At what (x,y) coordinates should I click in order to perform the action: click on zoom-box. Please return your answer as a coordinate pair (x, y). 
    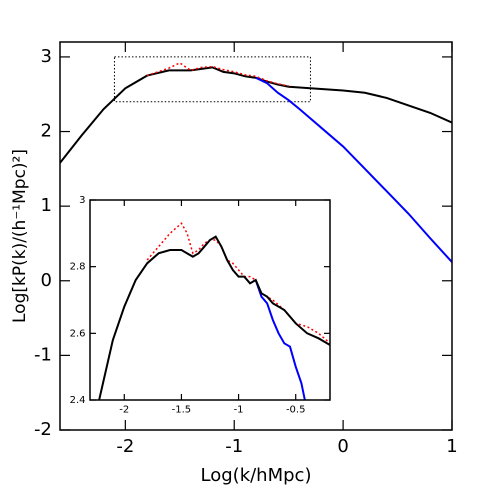
    Looking at the image, I should click on (212, 79).